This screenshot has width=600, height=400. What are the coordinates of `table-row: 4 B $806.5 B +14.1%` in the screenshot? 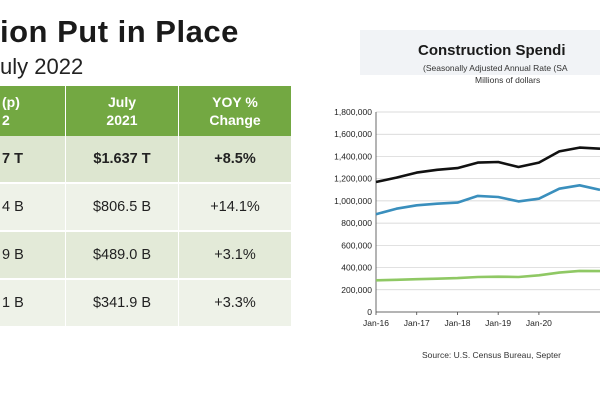 It's located at (146, 208).